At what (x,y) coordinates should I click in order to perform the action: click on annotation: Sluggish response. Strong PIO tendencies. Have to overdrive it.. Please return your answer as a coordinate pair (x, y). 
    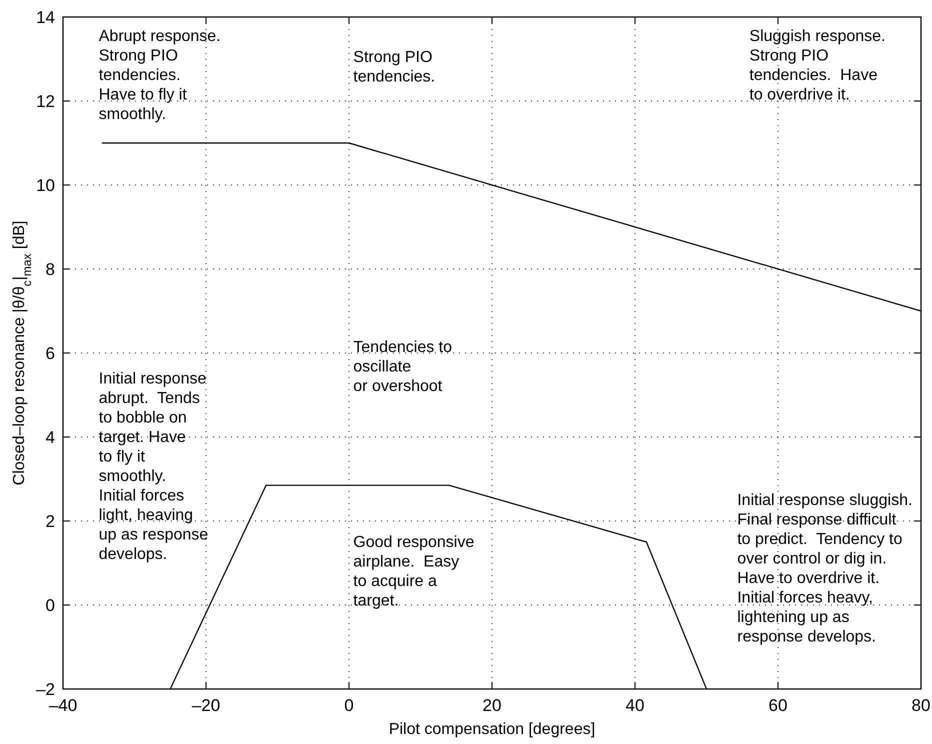
    Looking at the image, I should click on (817, 66).